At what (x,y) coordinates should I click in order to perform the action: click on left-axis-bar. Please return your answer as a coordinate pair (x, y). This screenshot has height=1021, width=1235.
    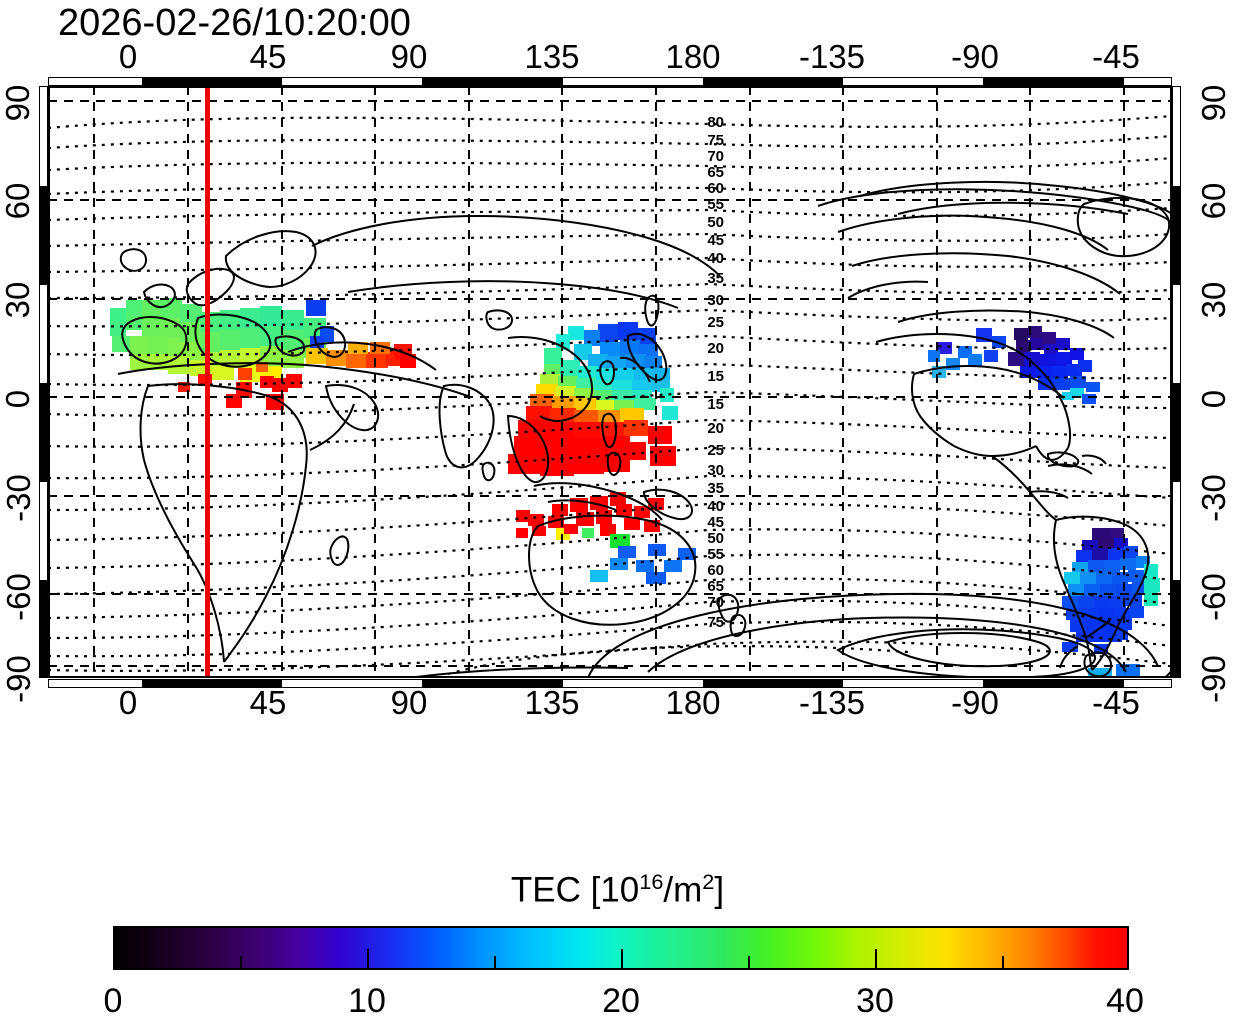
    Looking at the image, I should click on (43, 382).